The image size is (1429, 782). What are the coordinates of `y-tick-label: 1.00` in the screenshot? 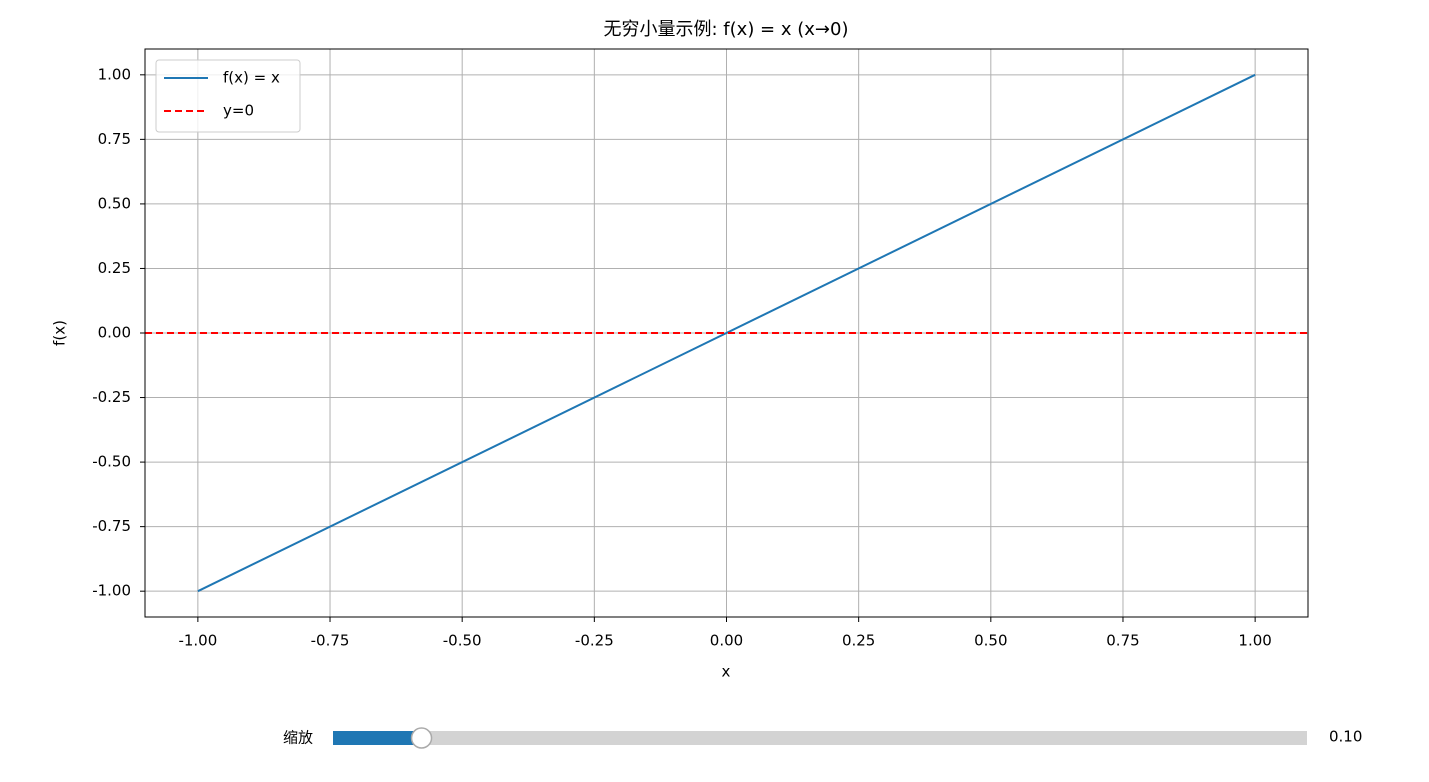 It's located at (114, 74).